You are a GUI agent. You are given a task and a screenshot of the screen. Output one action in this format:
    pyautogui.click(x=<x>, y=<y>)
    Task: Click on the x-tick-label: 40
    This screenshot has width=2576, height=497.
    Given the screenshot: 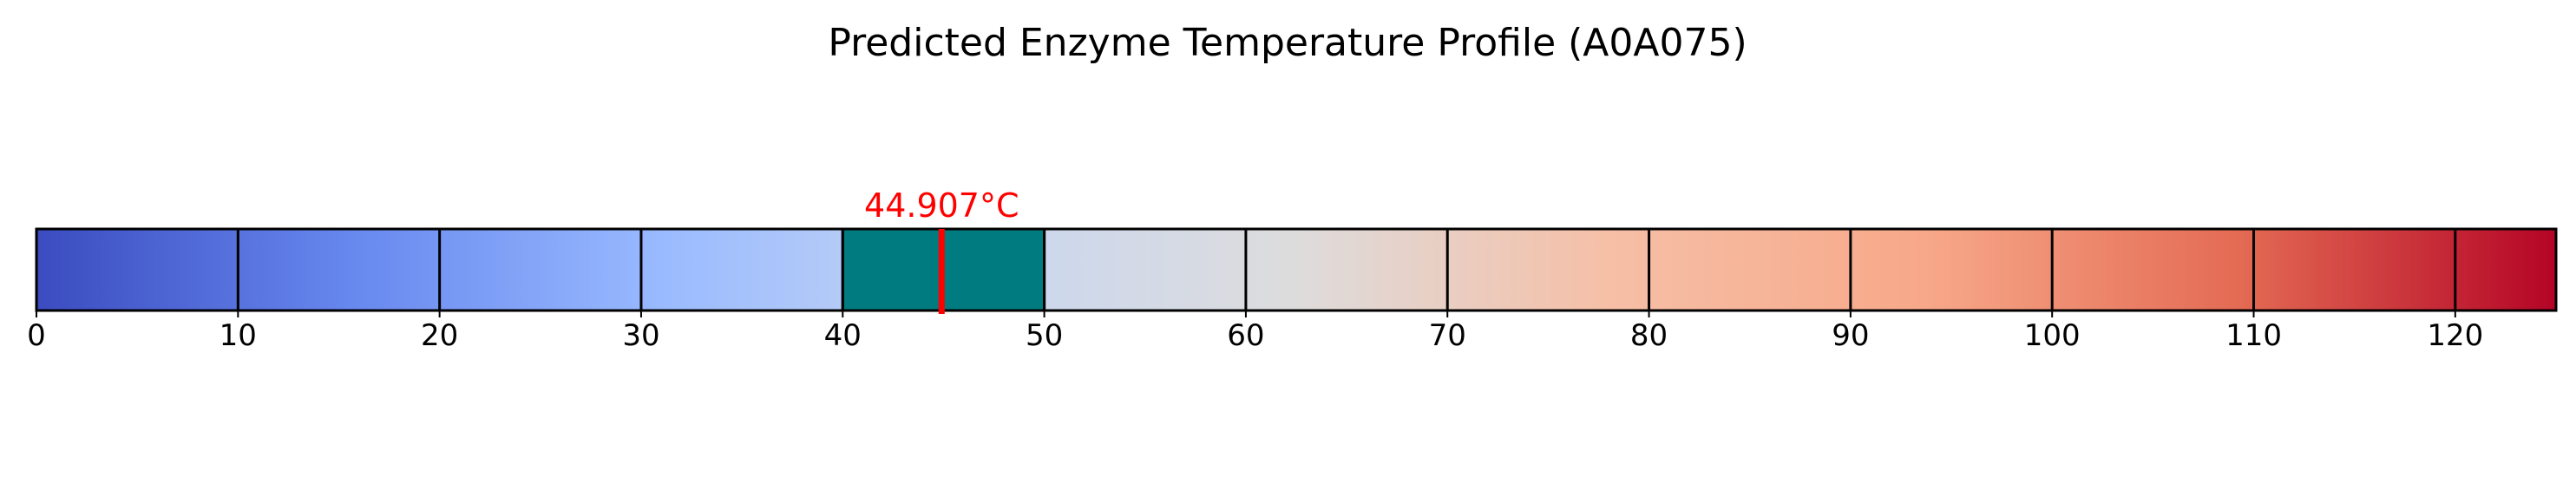 What is the action you would take?
    pyautogui.click(x=843, y=335)
    